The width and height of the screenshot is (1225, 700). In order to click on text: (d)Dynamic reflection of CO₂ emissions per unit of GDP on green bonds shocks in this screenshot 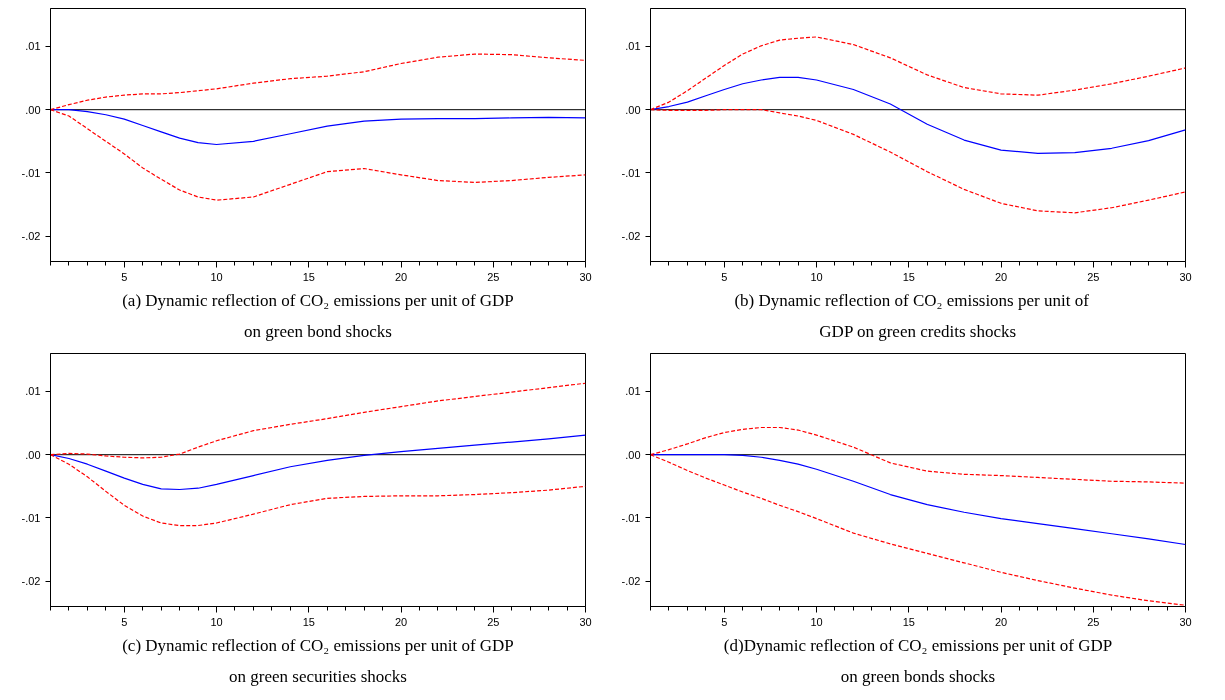, I will do `click(918, 660)`.